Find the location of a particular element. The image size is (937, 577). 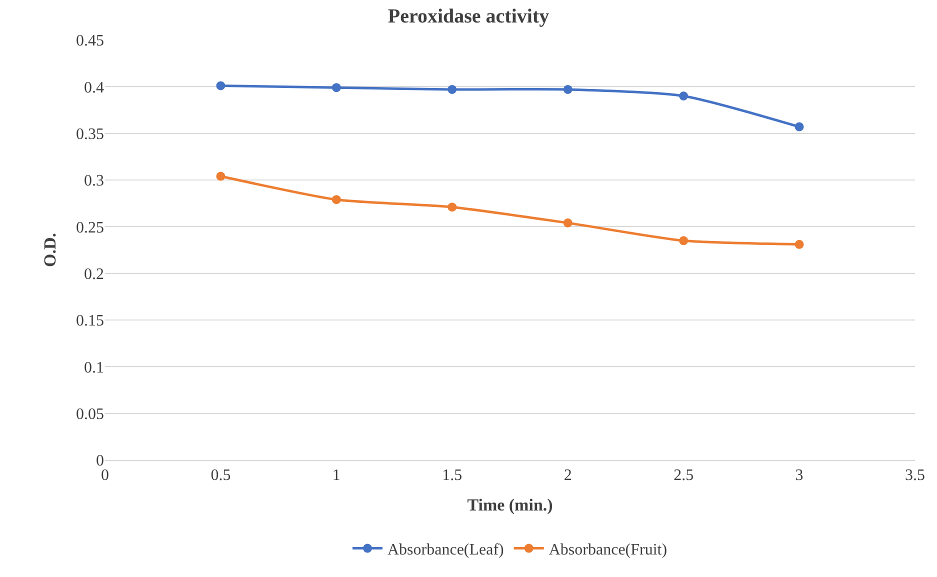

y-tick-label: 0.05 is located at coordinates (90, 414).